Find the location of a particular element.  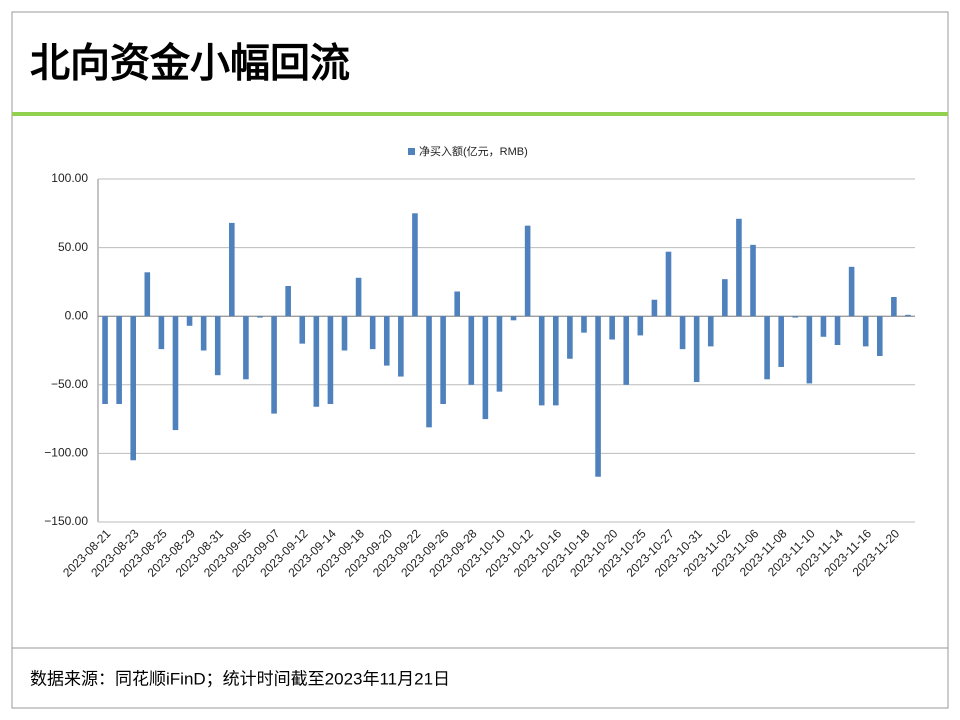

title-rule is located at coordinates (480, 114).